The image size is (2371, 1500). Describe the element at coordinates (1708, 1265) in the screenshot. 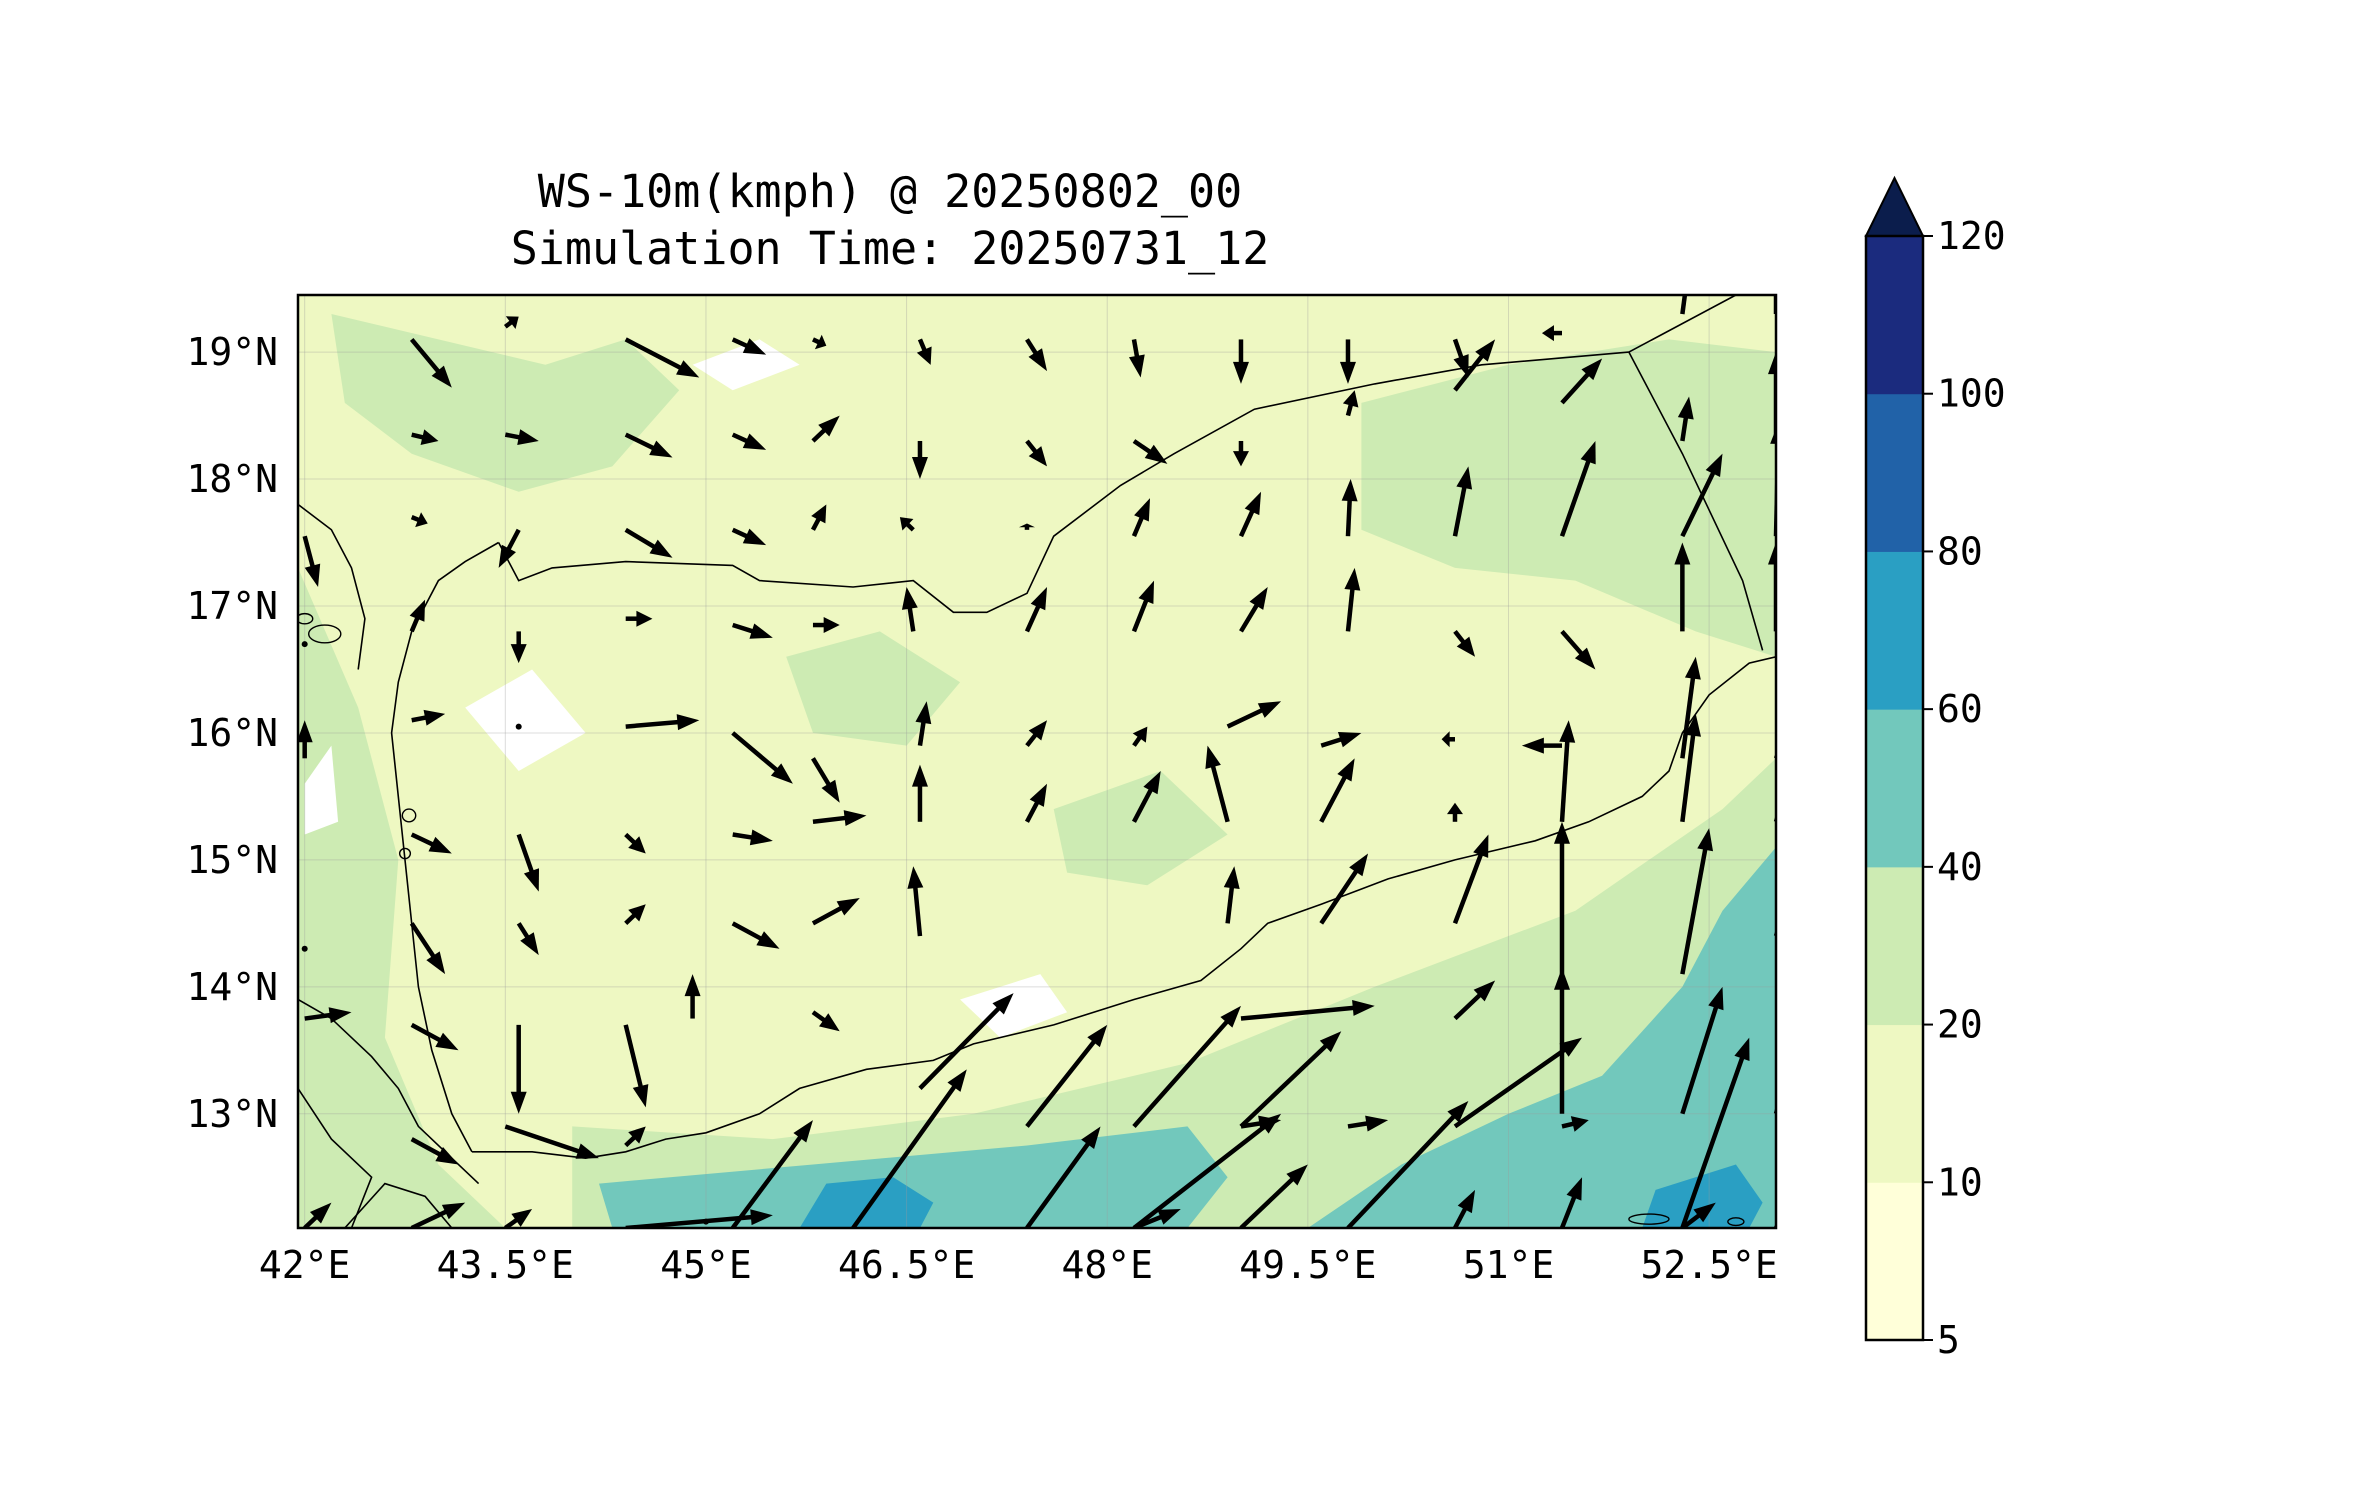

I see `lon-tick-label: 52.5°E` at that location.